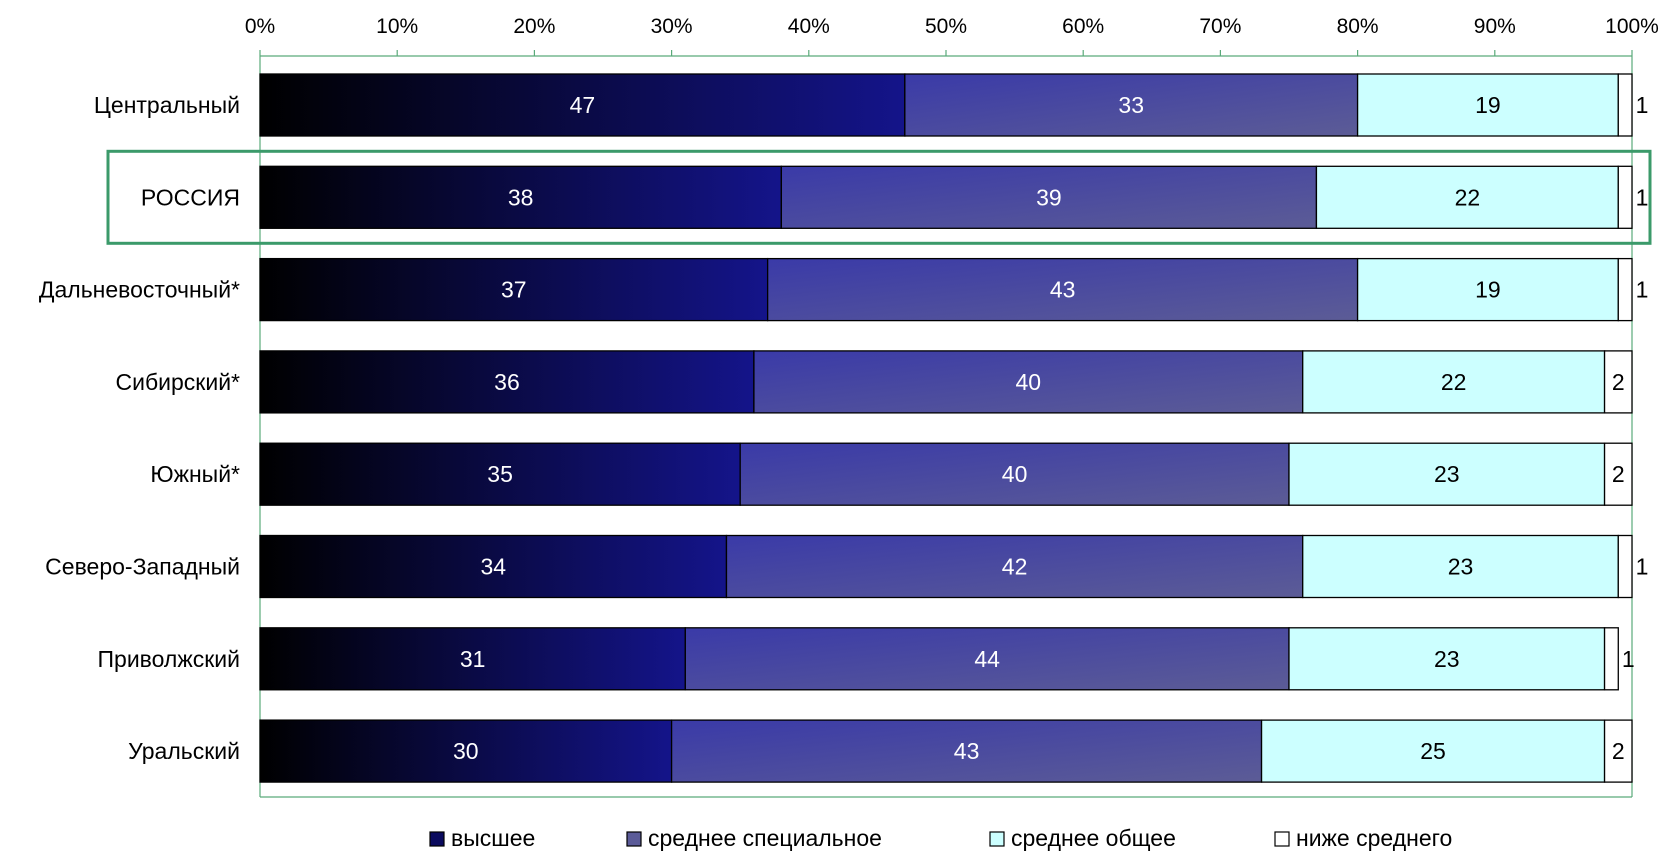 This screenshot has width=1661, height=853. What do you see at coordinates (1358, 26) in the screenshot?
I see `x-tick-label: 80%` at bounding box center [1358, 26].